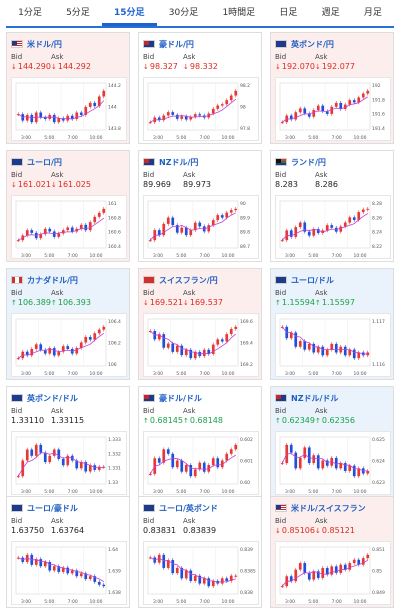  I want to click on eu-flag, so click(17, 508).